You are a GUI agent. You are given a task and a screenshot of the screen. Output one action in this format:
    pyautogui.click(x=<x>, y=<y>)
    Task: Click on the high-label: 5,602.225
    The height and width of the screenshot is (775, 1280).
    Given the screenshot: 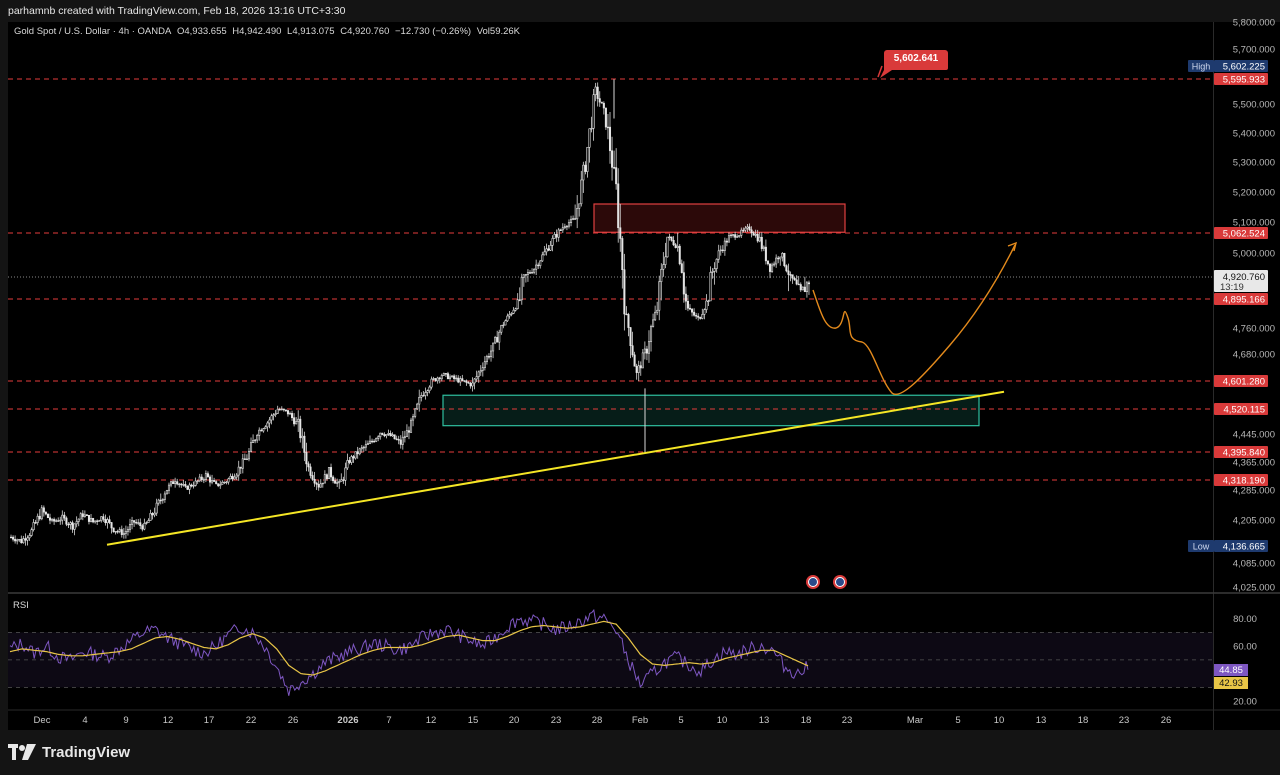 What is the action you would take?
    pyautogui.click(x=1244, y=67)
    